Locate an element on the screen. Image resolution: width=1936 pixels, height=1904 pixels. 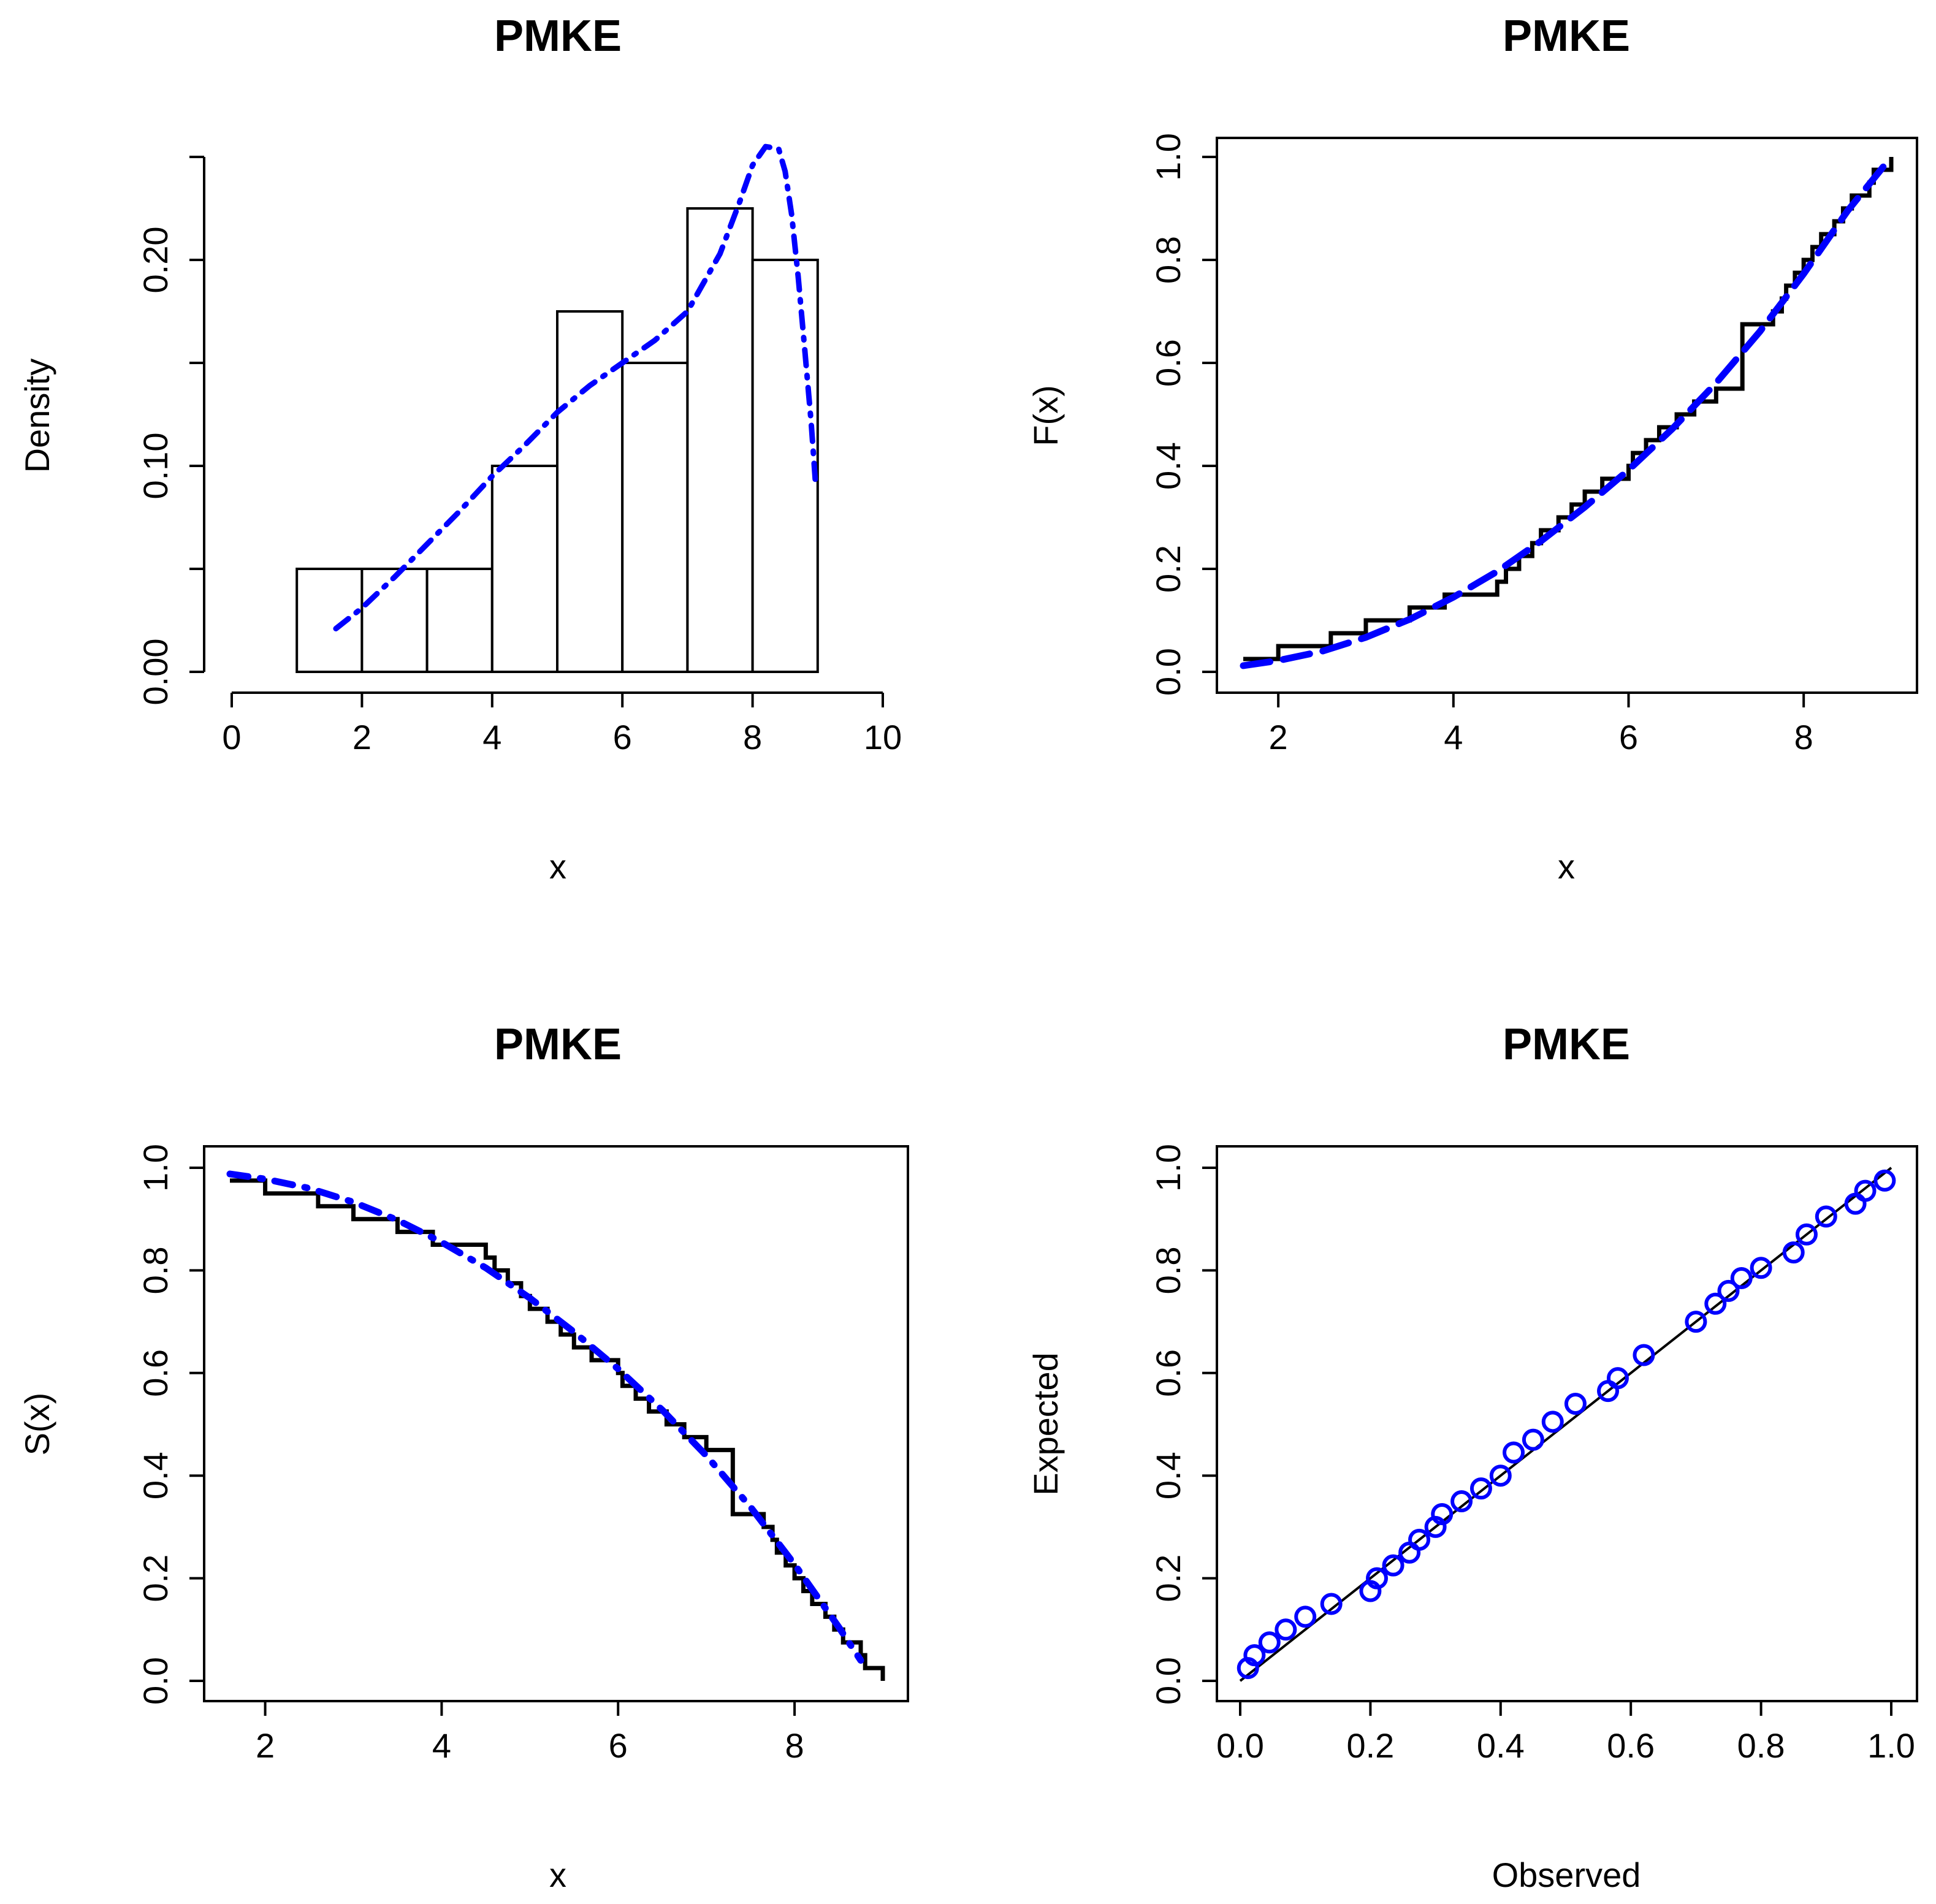
y-axis-label: F(x) is located at coordinates (1045, 415).